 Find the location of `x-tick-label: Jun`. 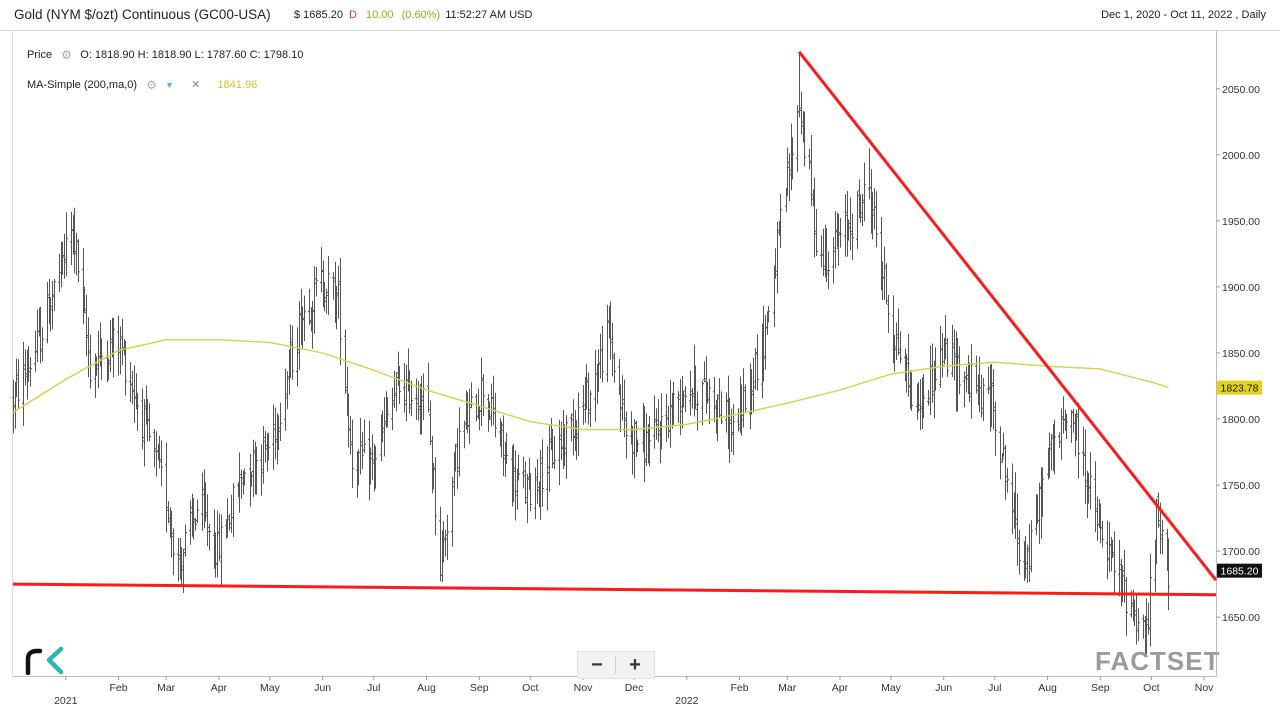

x-tick-label: Jun is located at coordinates (943, 688).